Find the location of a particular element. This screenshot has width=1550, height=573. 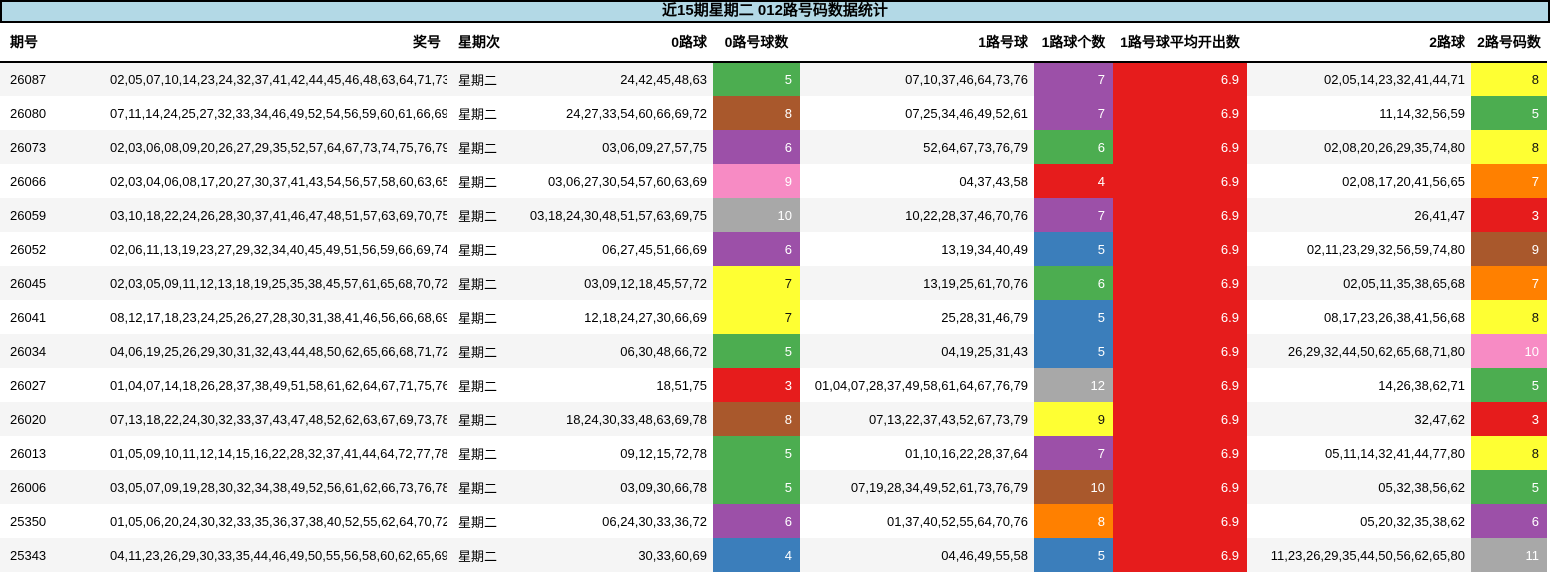

column-header-road0-balls: 0路球 is located at coordinates (614, 43).